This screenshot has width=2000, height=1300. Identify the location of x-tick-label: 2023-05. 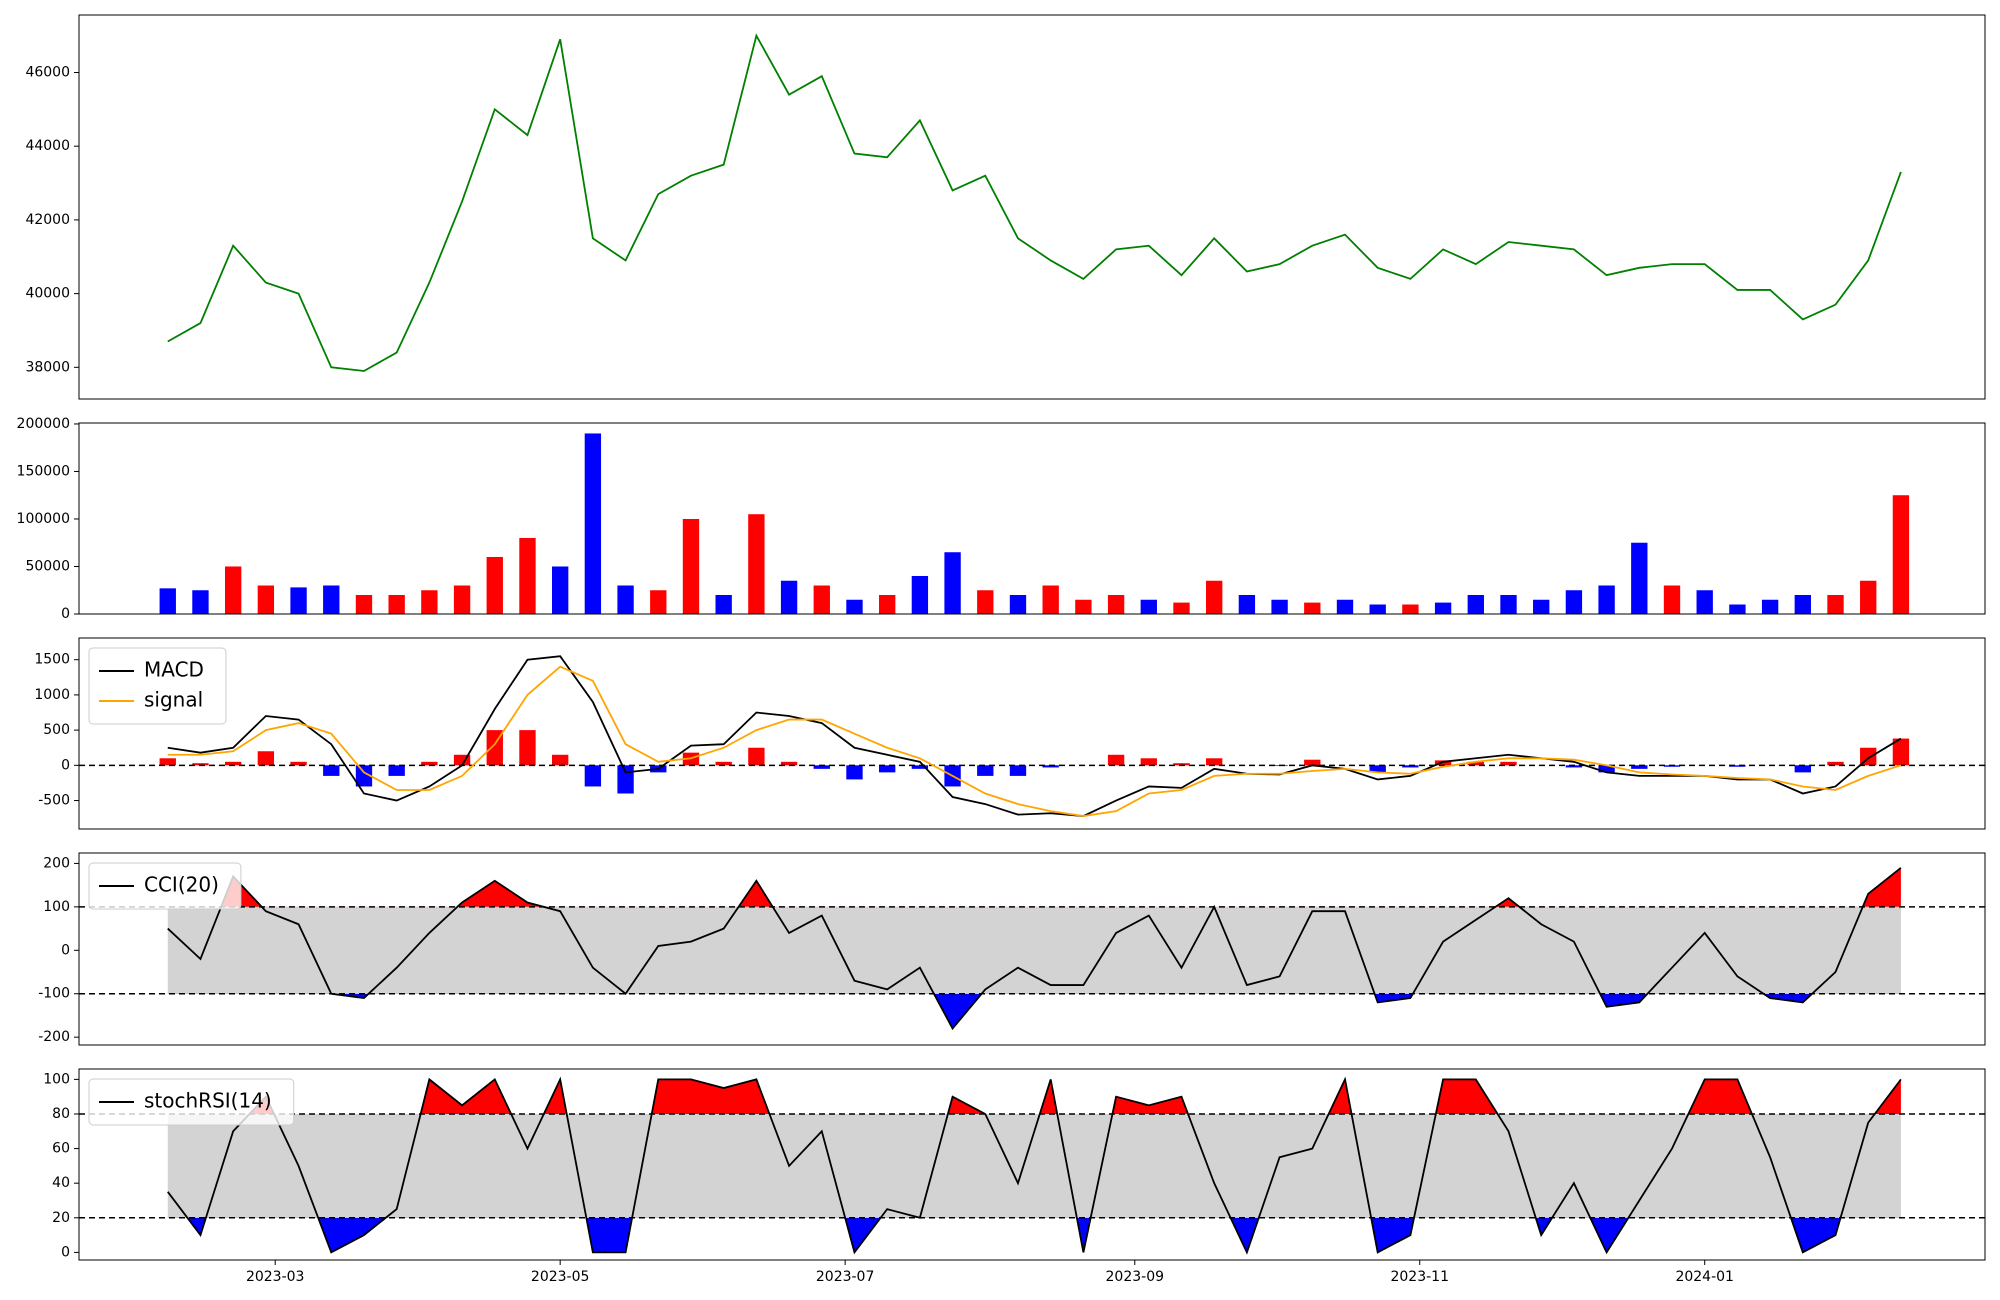
(560, 1277).